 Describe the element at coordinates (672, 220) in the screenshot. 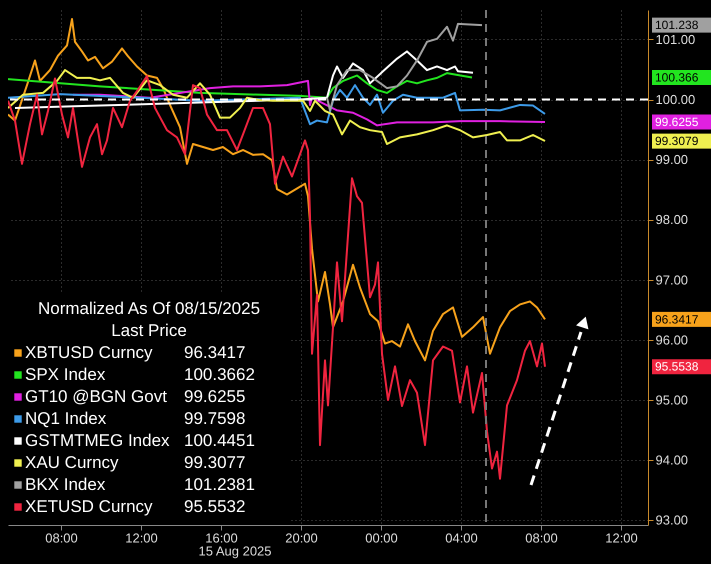

I see `y-tick-label: 98.00` at that location.